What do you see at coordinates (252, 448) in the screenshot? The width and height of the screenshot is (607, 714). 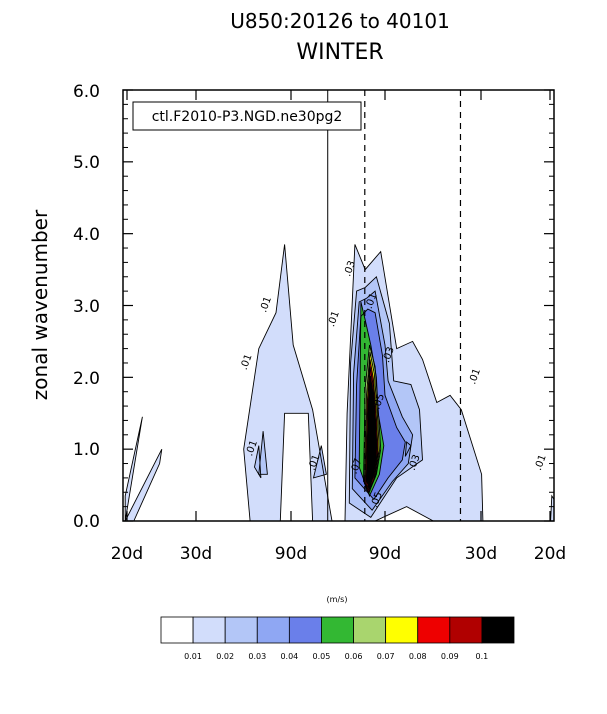 I see `contour-label-2: .01` at bounding box center [252, 448].